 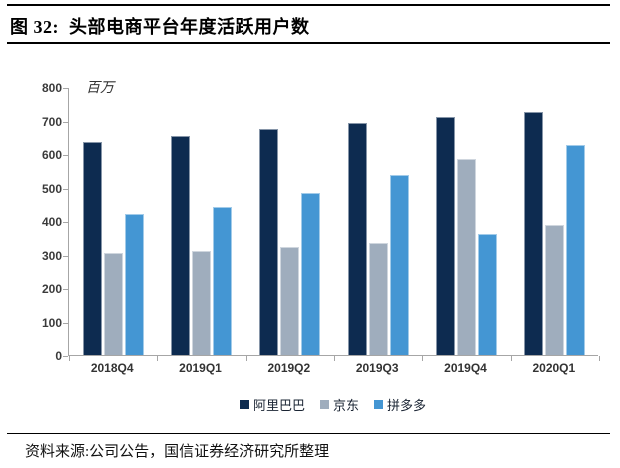 What do you see at coordinates (269, 242) in the screenshot?
I see `bar-阿里巴巴-2019Q2` at bounding box center [269, 242].